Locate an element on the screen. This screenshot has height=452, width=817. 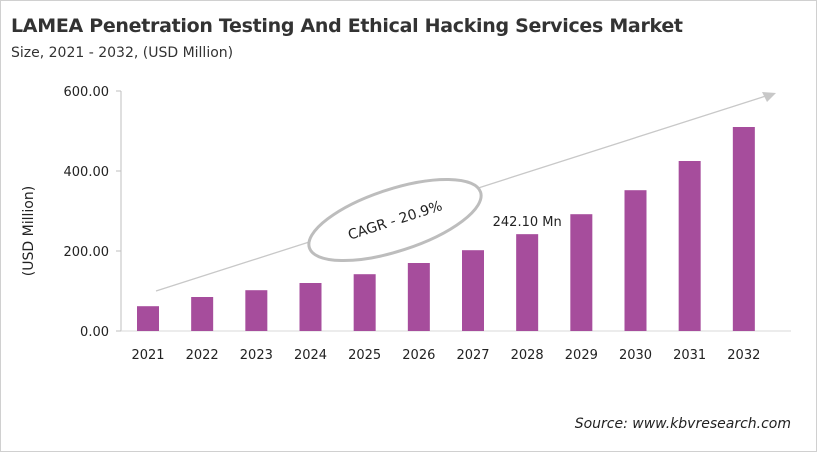
bar-2031 is located at coordinates (689, 246).